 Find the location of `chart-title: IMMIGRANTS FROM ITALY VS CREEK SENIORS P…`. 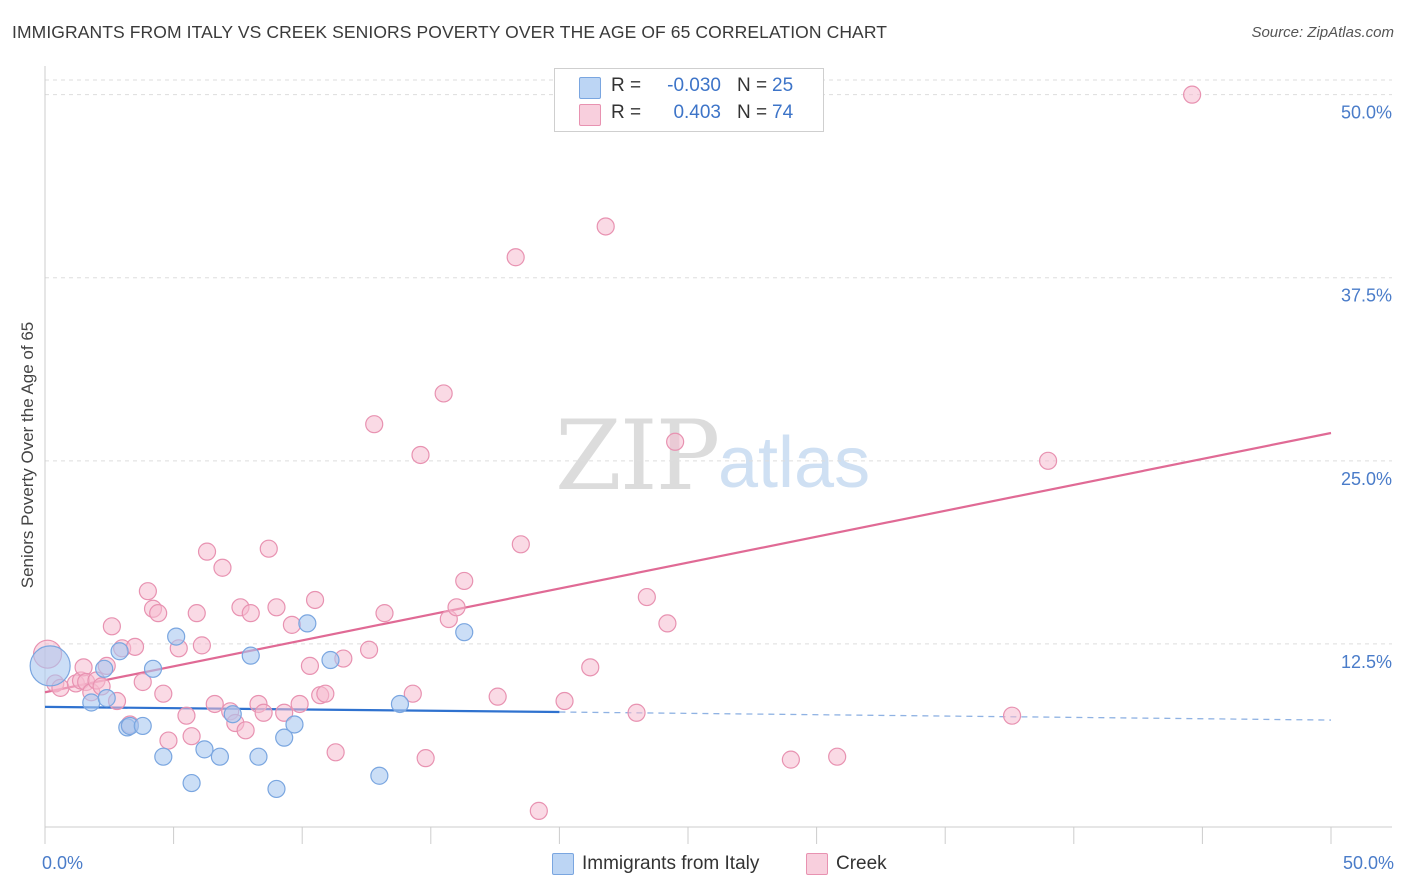

chart-title: IMMIGRANTS FROM ITALY VS CREEK SENIORS P… is located at coordinates (450, 32).